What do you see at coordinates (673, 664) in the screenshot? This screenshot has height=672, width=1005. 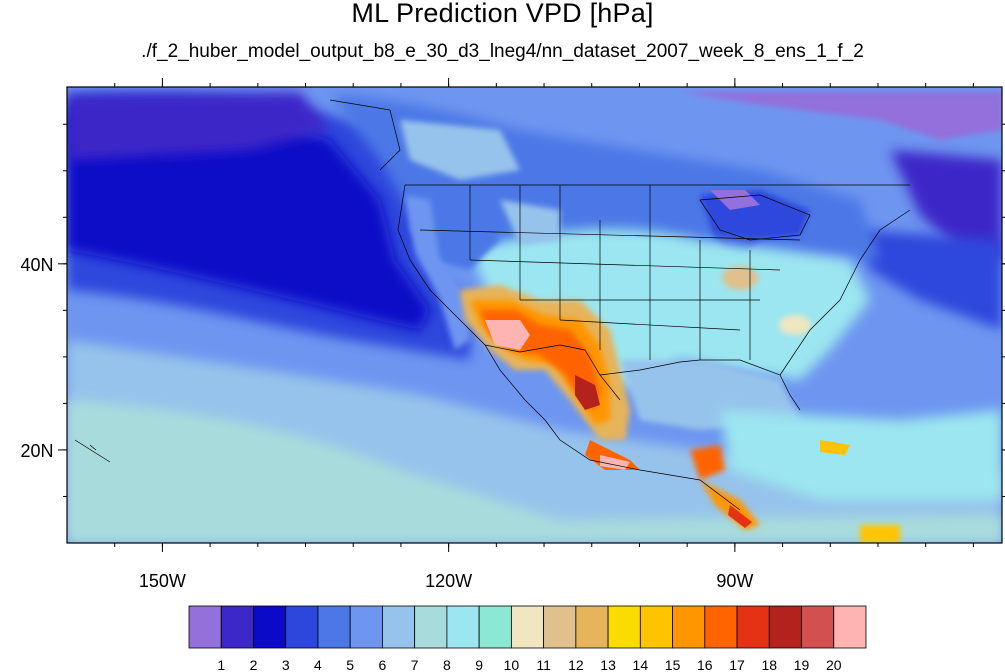 I see `colorbar-label: 15` at bounding box center [673, 664].